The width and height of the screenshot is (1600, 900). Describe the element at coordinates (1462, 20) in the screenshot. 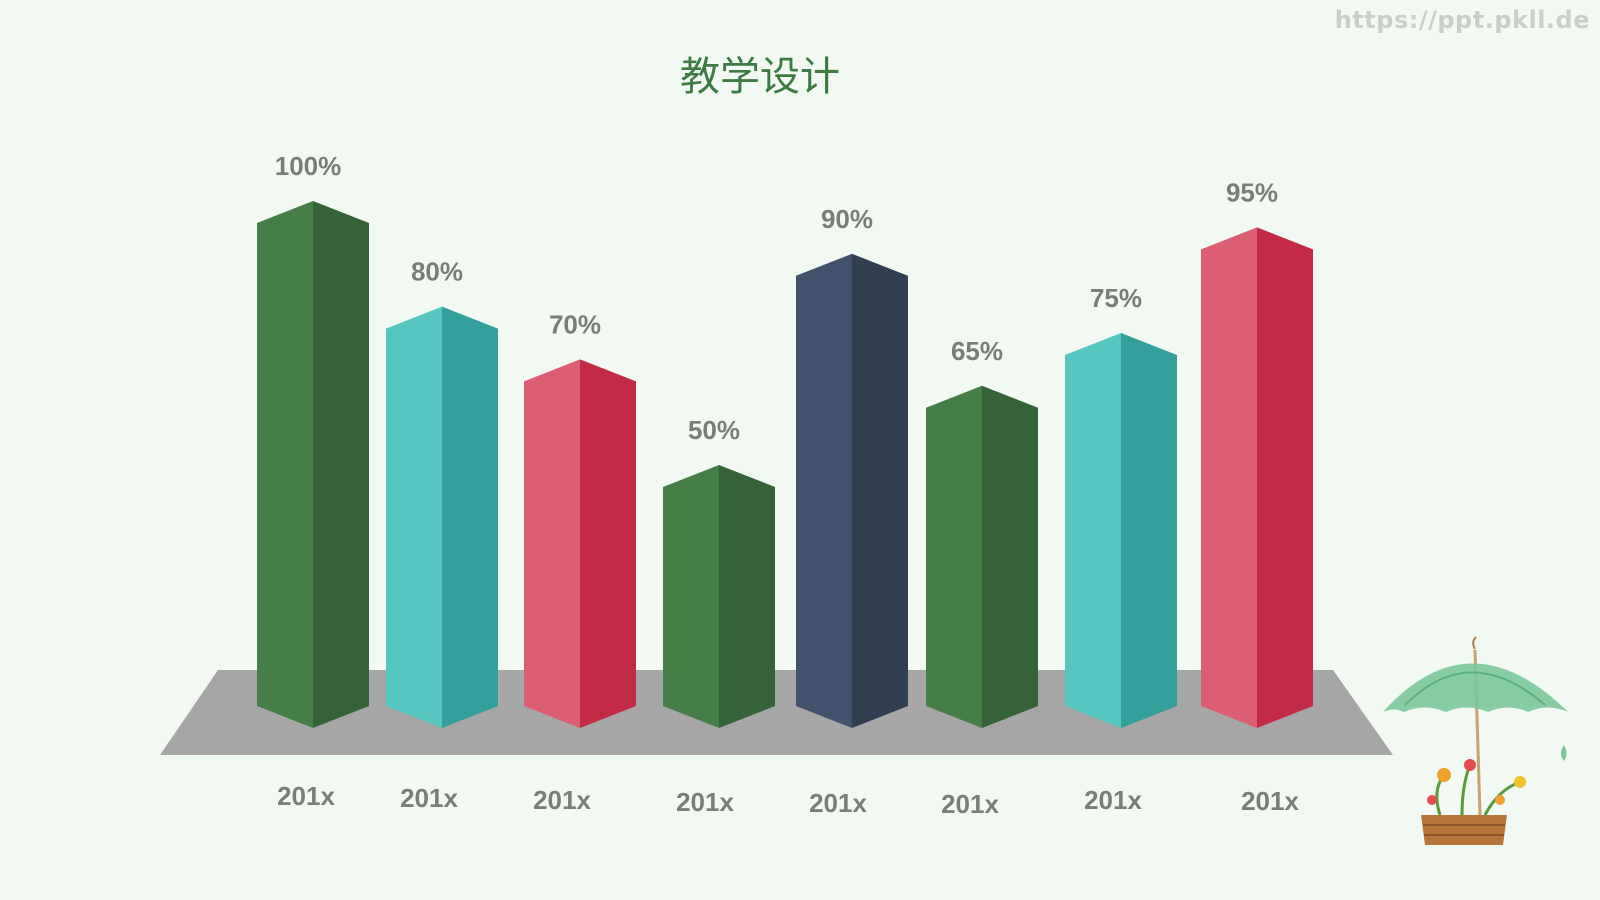

I see `watermark: https://ppt.pkll.de` at that location.